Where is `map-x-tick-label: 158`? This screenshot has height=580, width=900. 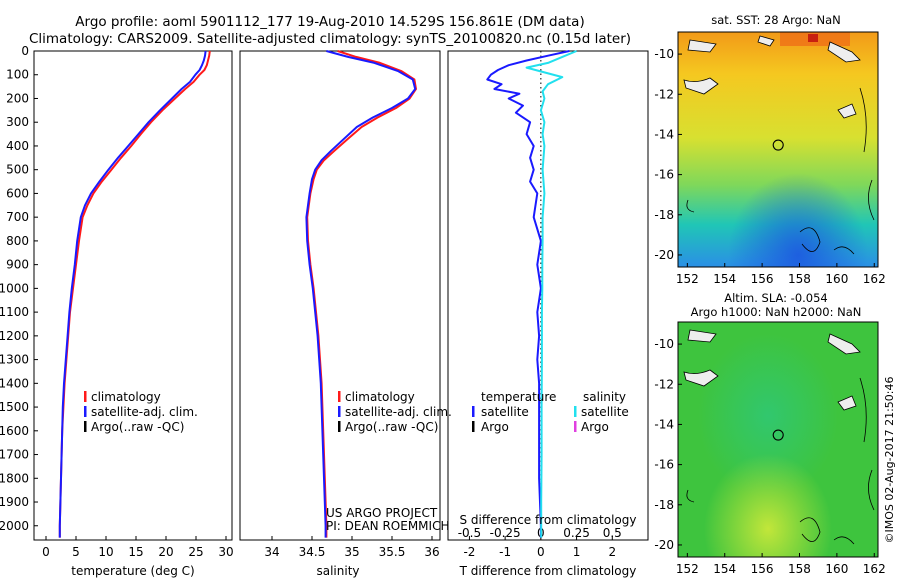
map-x-tick-label: 158 is located at coordinates (799, 279).